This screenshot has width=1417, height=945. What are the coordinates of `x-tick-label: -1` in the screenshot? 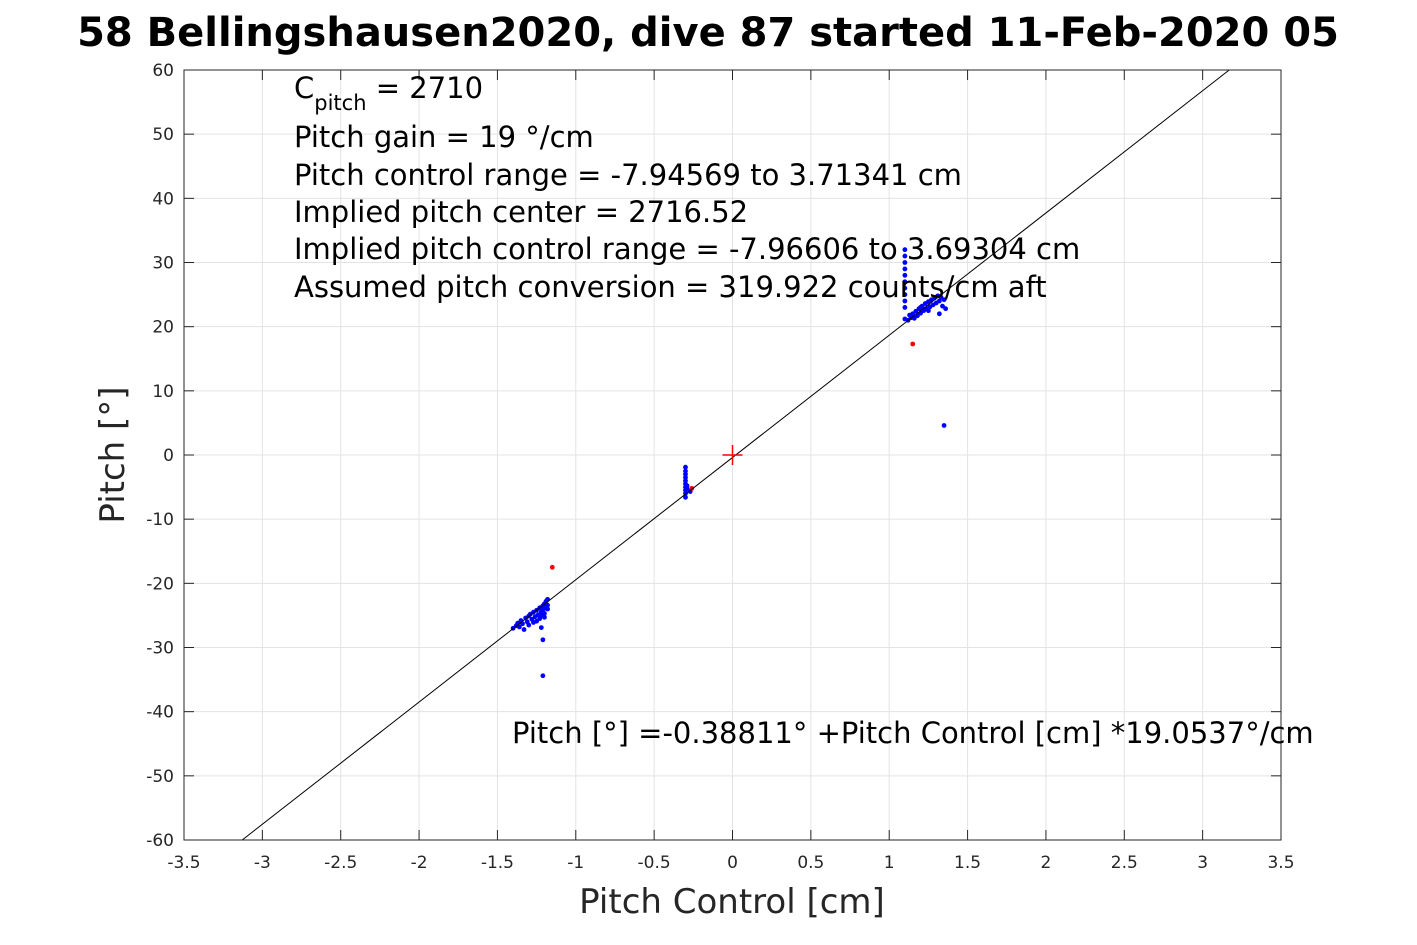 It's located at (575, 863).